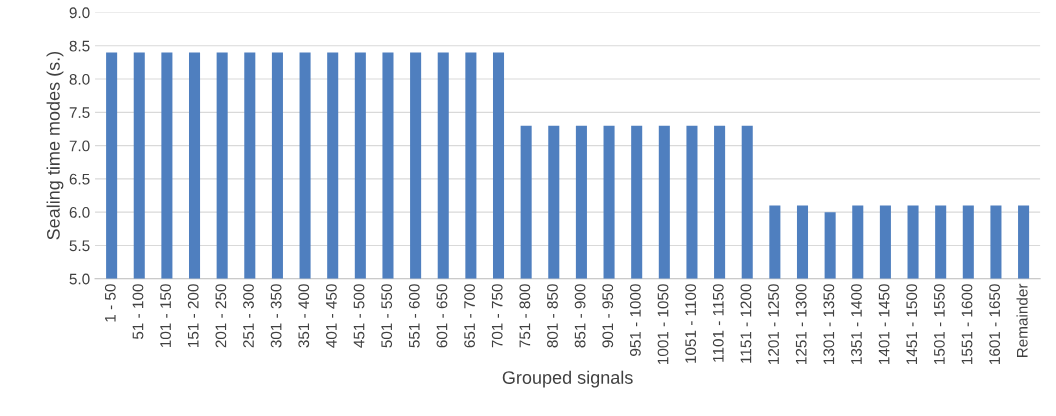 This screenshot has width=1056, height=416. Describe the element at coordinates (1022, 320) in the screenshot. I see `x-tick-label: Remainder` at that location.